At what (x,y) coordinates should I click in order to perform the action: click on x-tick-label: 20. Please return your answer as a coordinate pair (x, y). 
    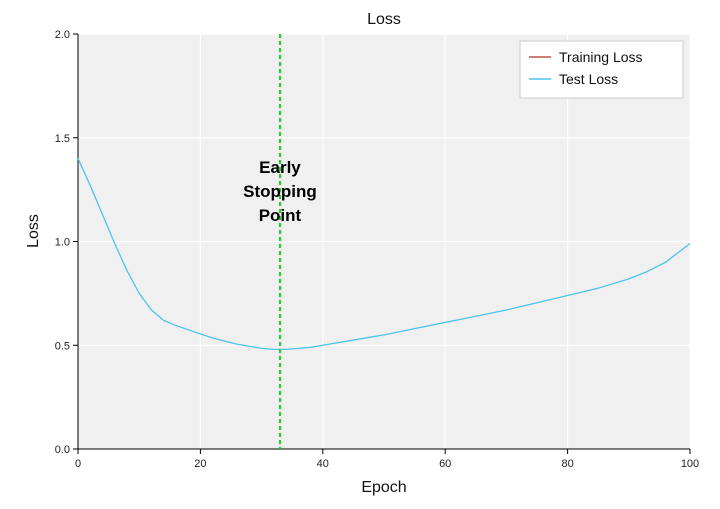
    Looking at the image, I should click on (200, 464).